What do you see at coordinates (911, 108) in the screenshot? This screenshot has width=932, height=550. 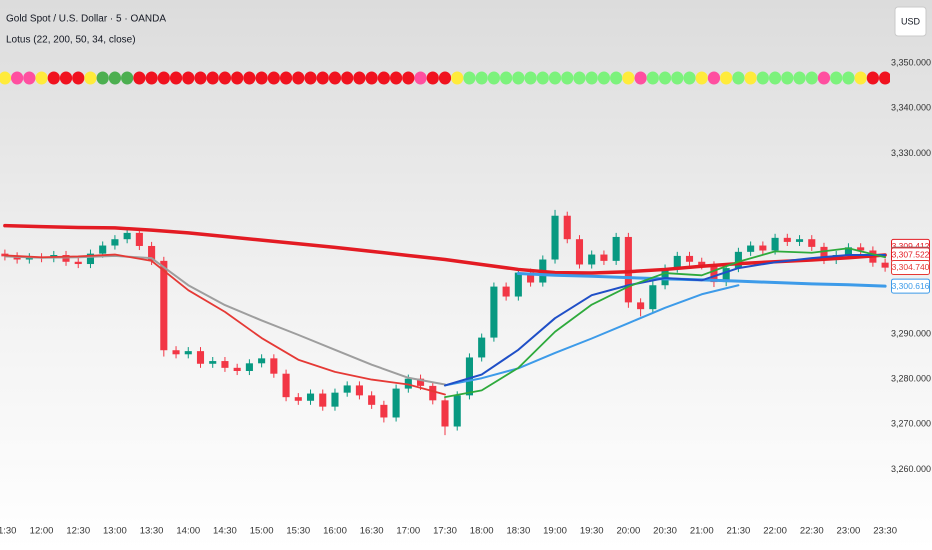 I see `y-tick-label: 3,340.000` at bounding box center [911, 108].